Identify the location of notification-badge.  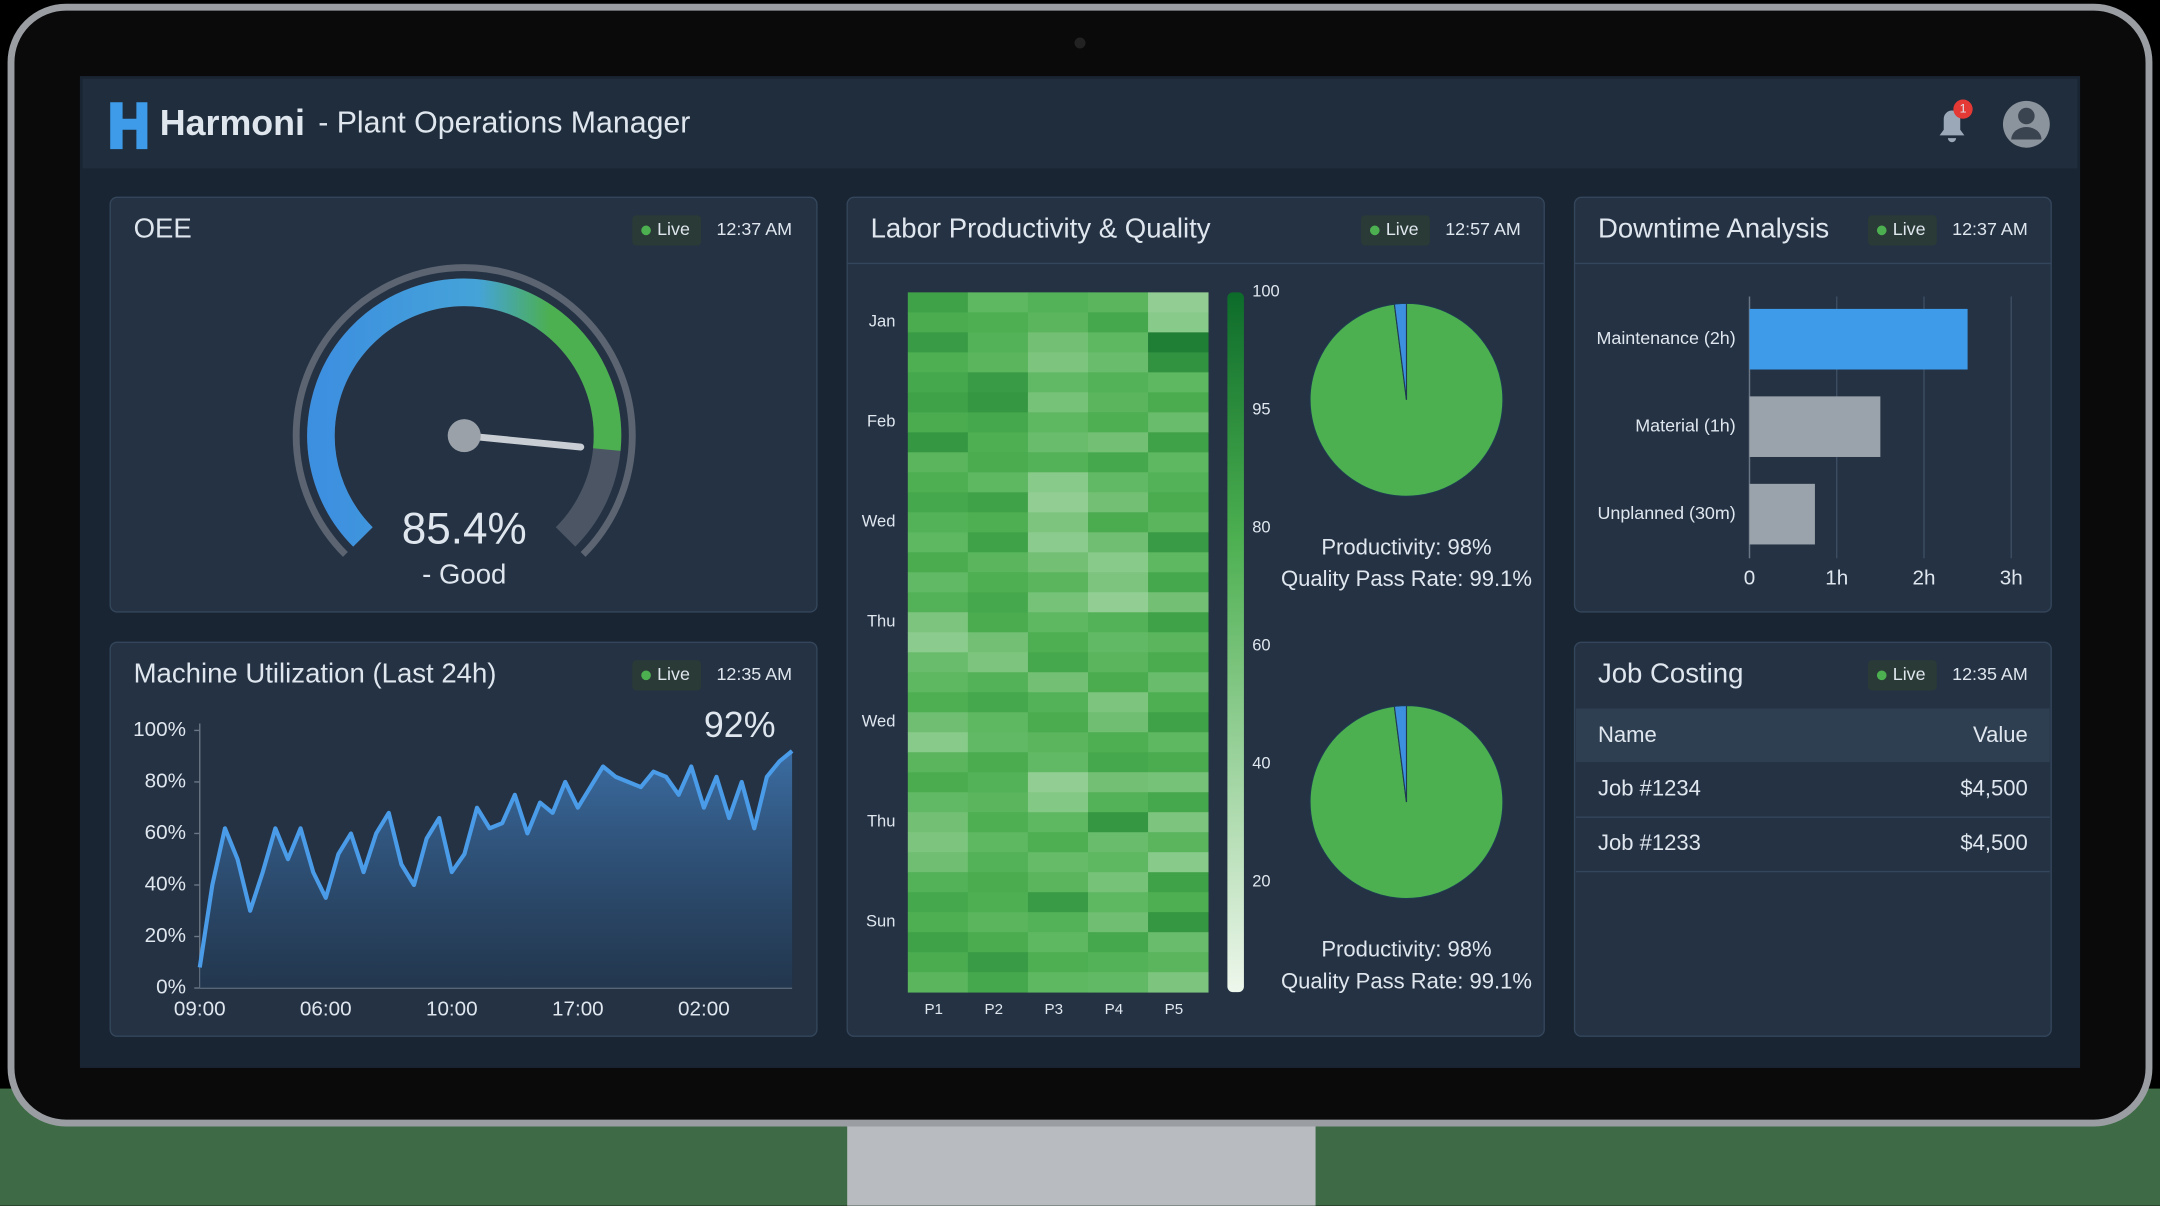
(1963, 109).